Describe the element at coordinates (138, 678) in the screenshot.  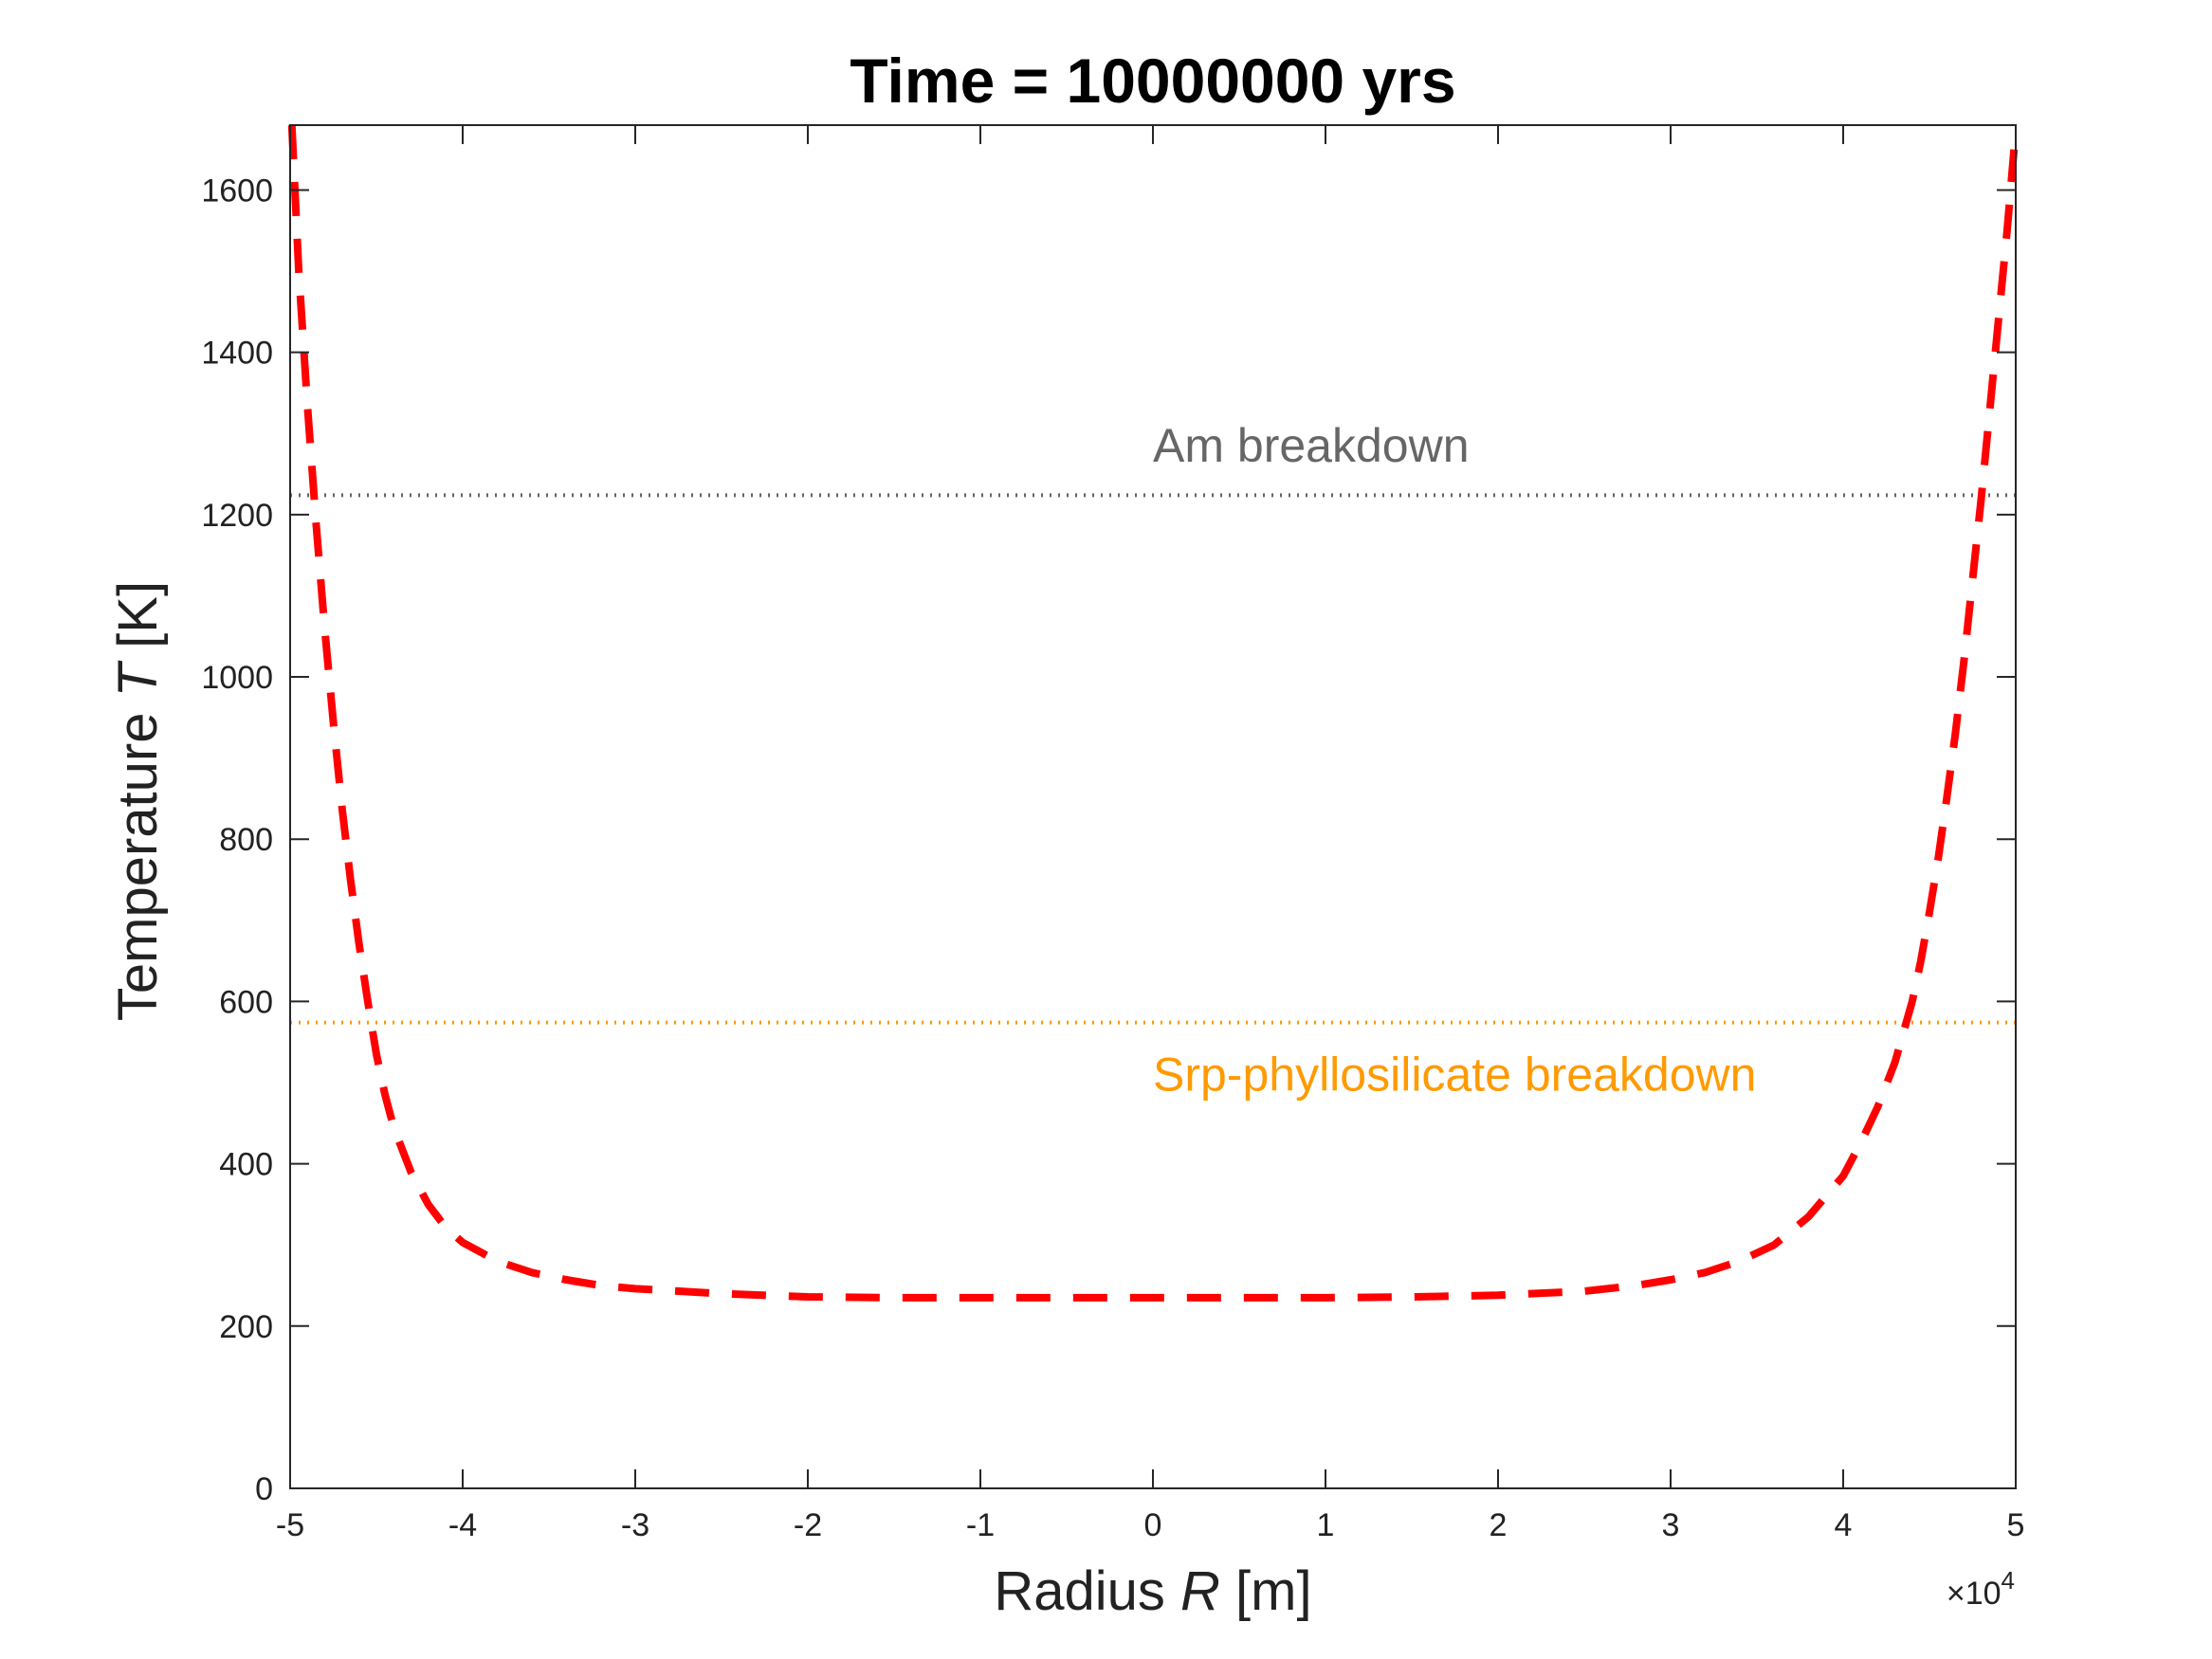
I see `y-axis-label-variable: T` at that location.